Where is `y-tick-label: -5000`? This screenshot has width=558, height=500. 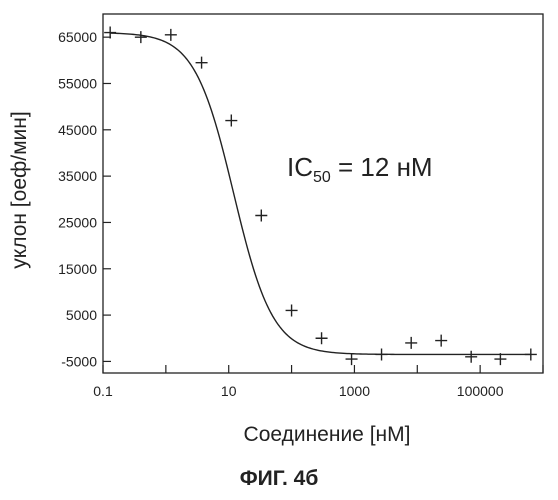
y-tick-label: -5000 is located at coordinates (79, 361).